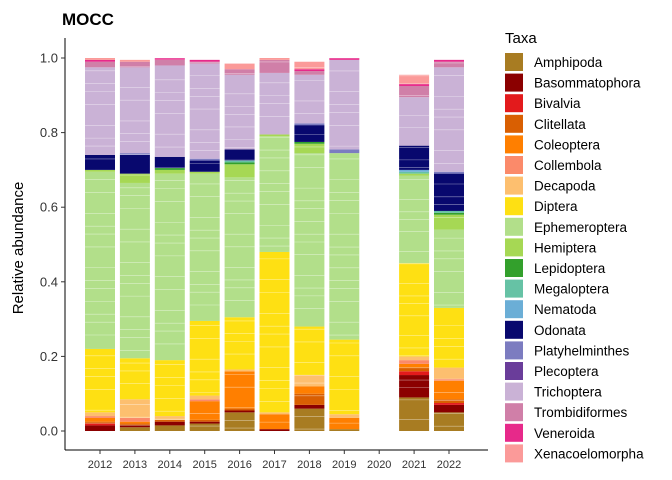  I want to click on legend-label: Coleoptera, so click(567, 144).